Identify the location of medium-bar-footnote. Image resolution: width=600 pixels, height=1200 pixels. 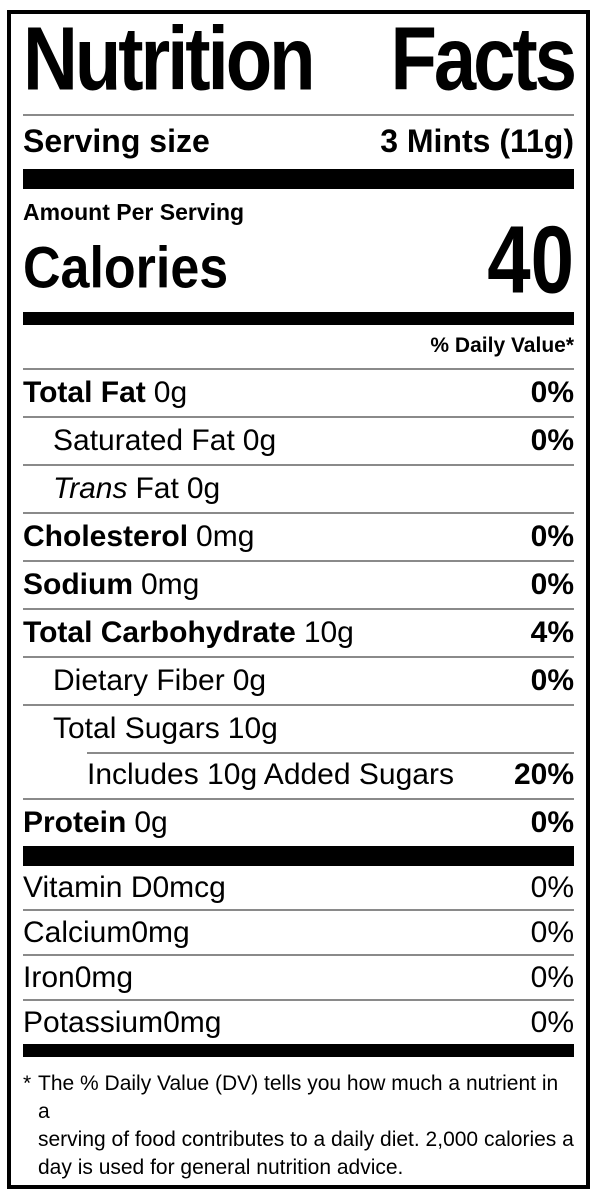
(298, 1050).